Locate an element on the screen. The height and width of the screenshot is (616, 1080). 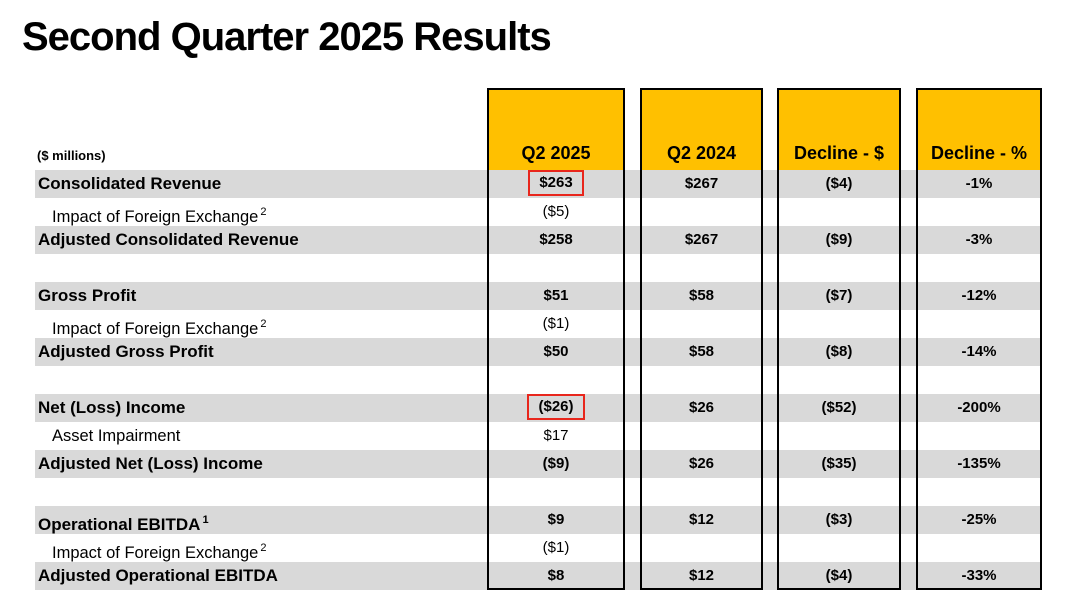
column-box-q2-2025: Q2 2025 is located at coordinates (556, 339).